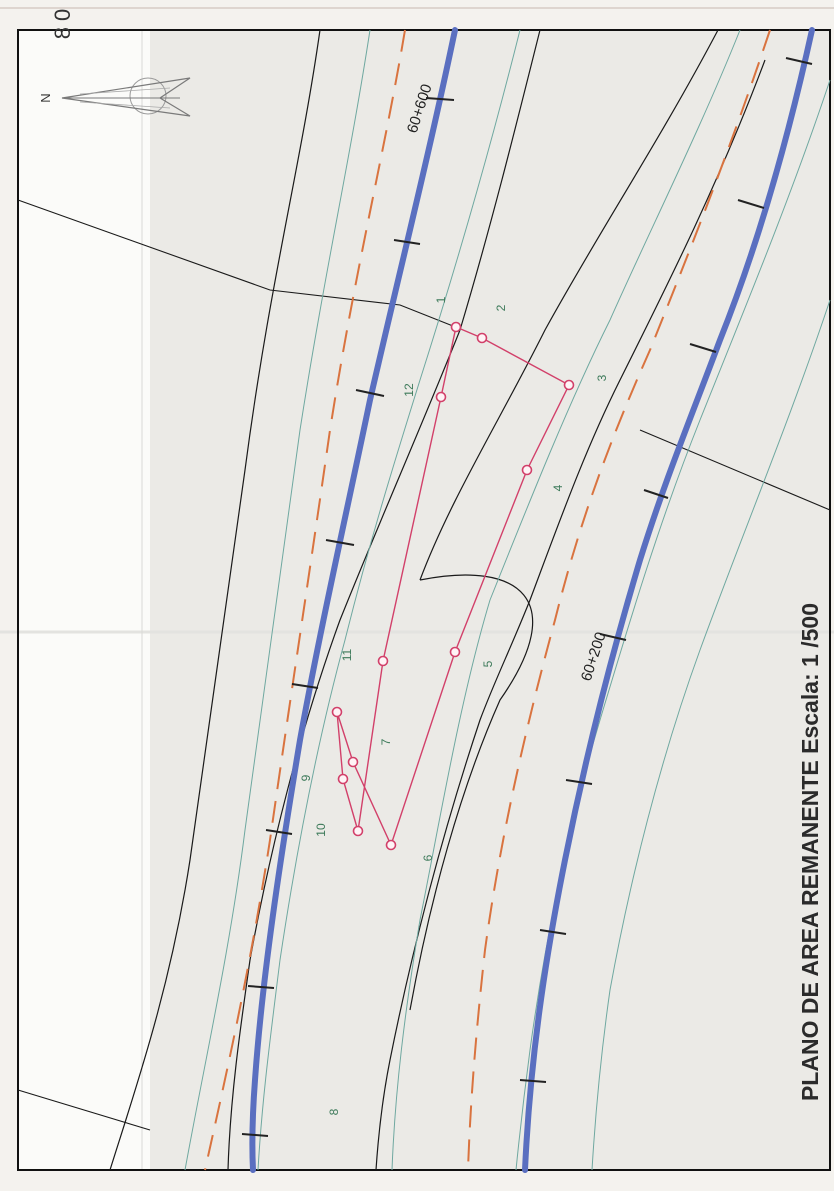 Image resolution: width=834 pixels, height=1191 pixels. Describe the element at coordinates (84, 1110) in the screenshot. I see `property-line-south` at that location.